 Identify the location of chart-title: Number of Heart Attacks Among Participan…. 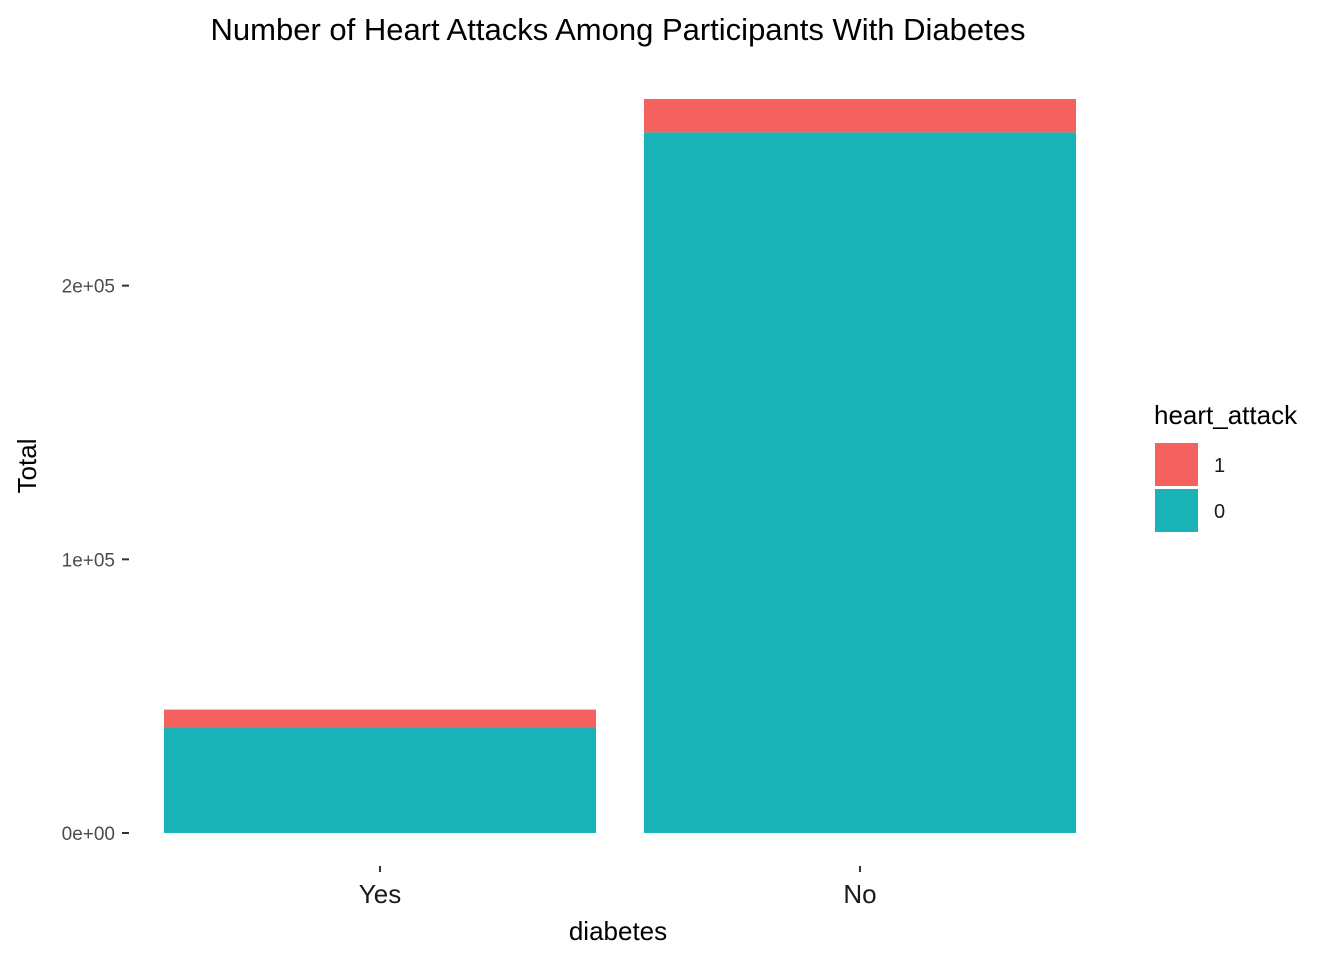
(618, 29).